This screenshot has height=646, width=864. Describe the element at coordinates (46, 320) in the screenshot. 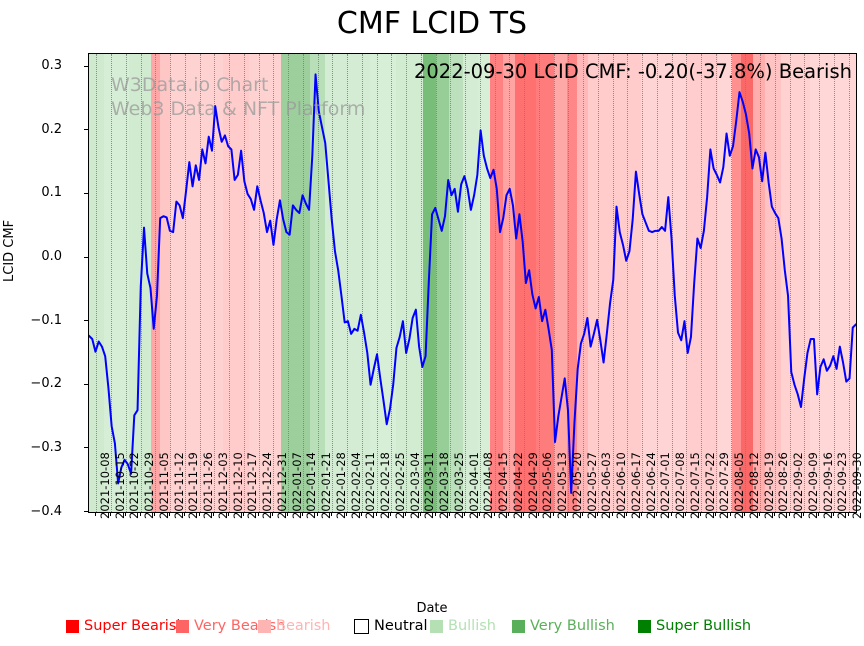

I see `y-tick-label: −0.1` at that location.